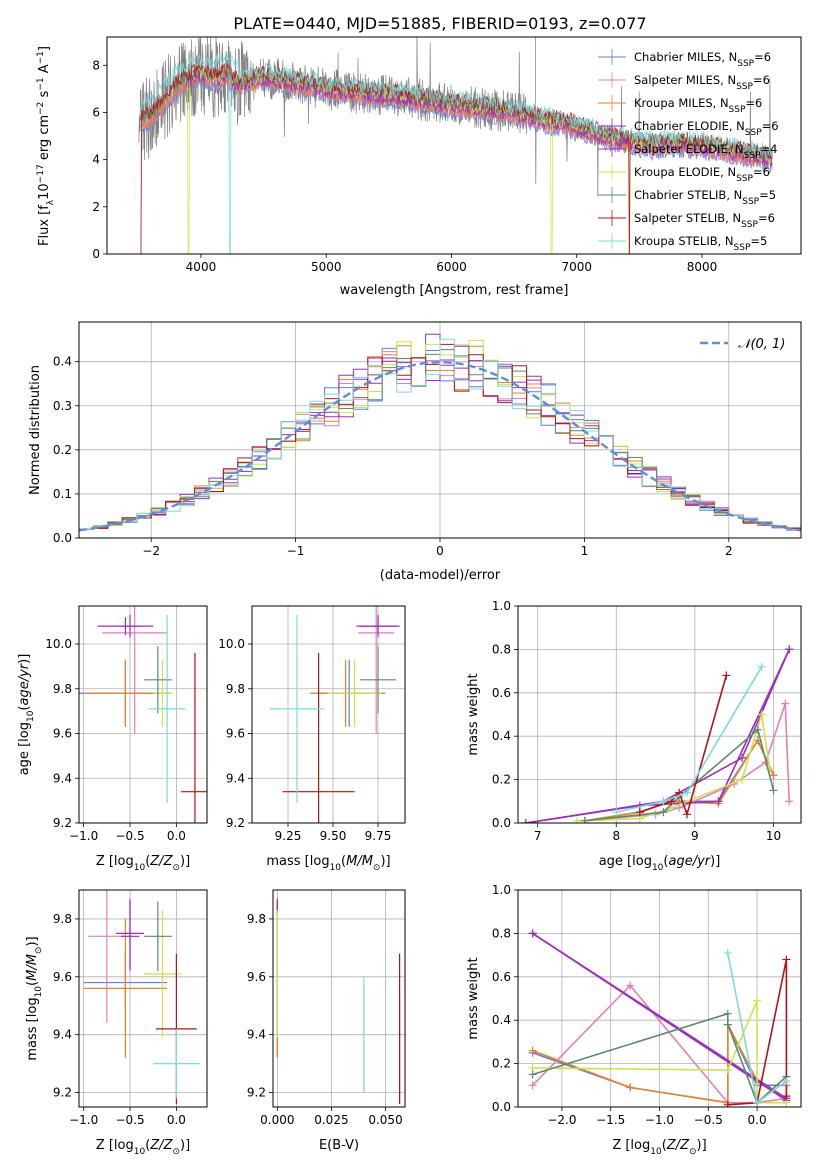 The image size is (819, 1170). Describe the element at coordinates (326, 267) in the screenshot. I see `x-tick-label: 5000` at that location.